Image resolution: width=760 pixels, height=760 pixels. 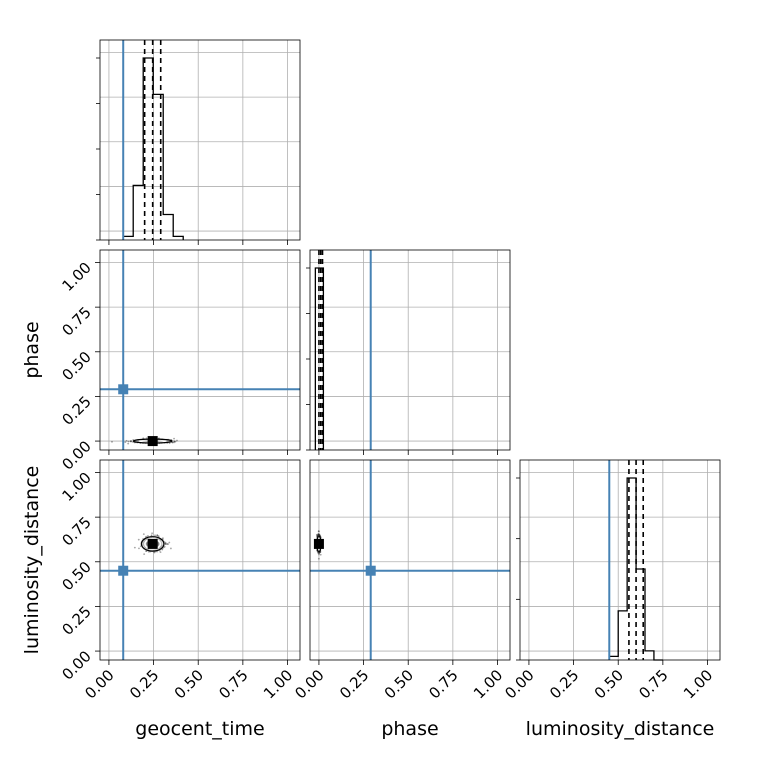 I want to click on x-axis-label-geocent-time: geocent_time, so click(x=199, y=729).